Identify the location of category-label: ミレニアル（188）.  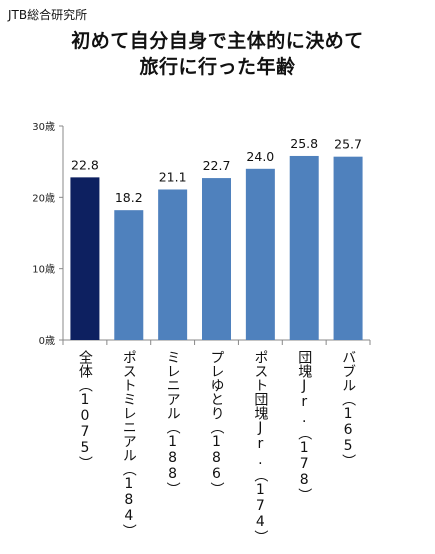
(173, 423).